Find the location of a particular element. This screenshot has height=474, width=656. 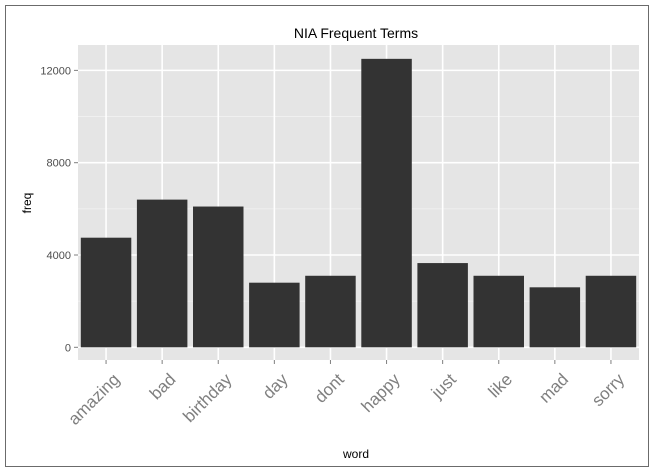

bar-mad is located at coordinates (555, 317).